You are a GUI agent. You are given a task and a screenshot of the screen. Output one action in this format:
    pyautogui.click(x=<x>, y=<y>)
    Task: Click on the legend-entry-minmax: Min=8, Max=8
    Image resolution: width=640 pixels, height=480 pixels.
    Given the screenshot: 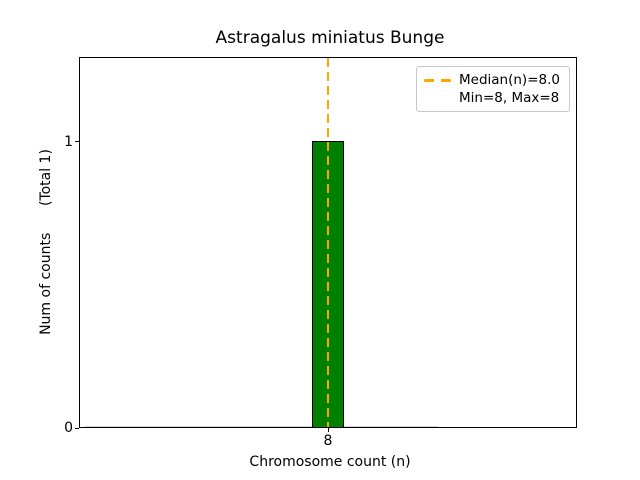 What is the action you would take?
    pyautogui.click(x=493, y=98)
    